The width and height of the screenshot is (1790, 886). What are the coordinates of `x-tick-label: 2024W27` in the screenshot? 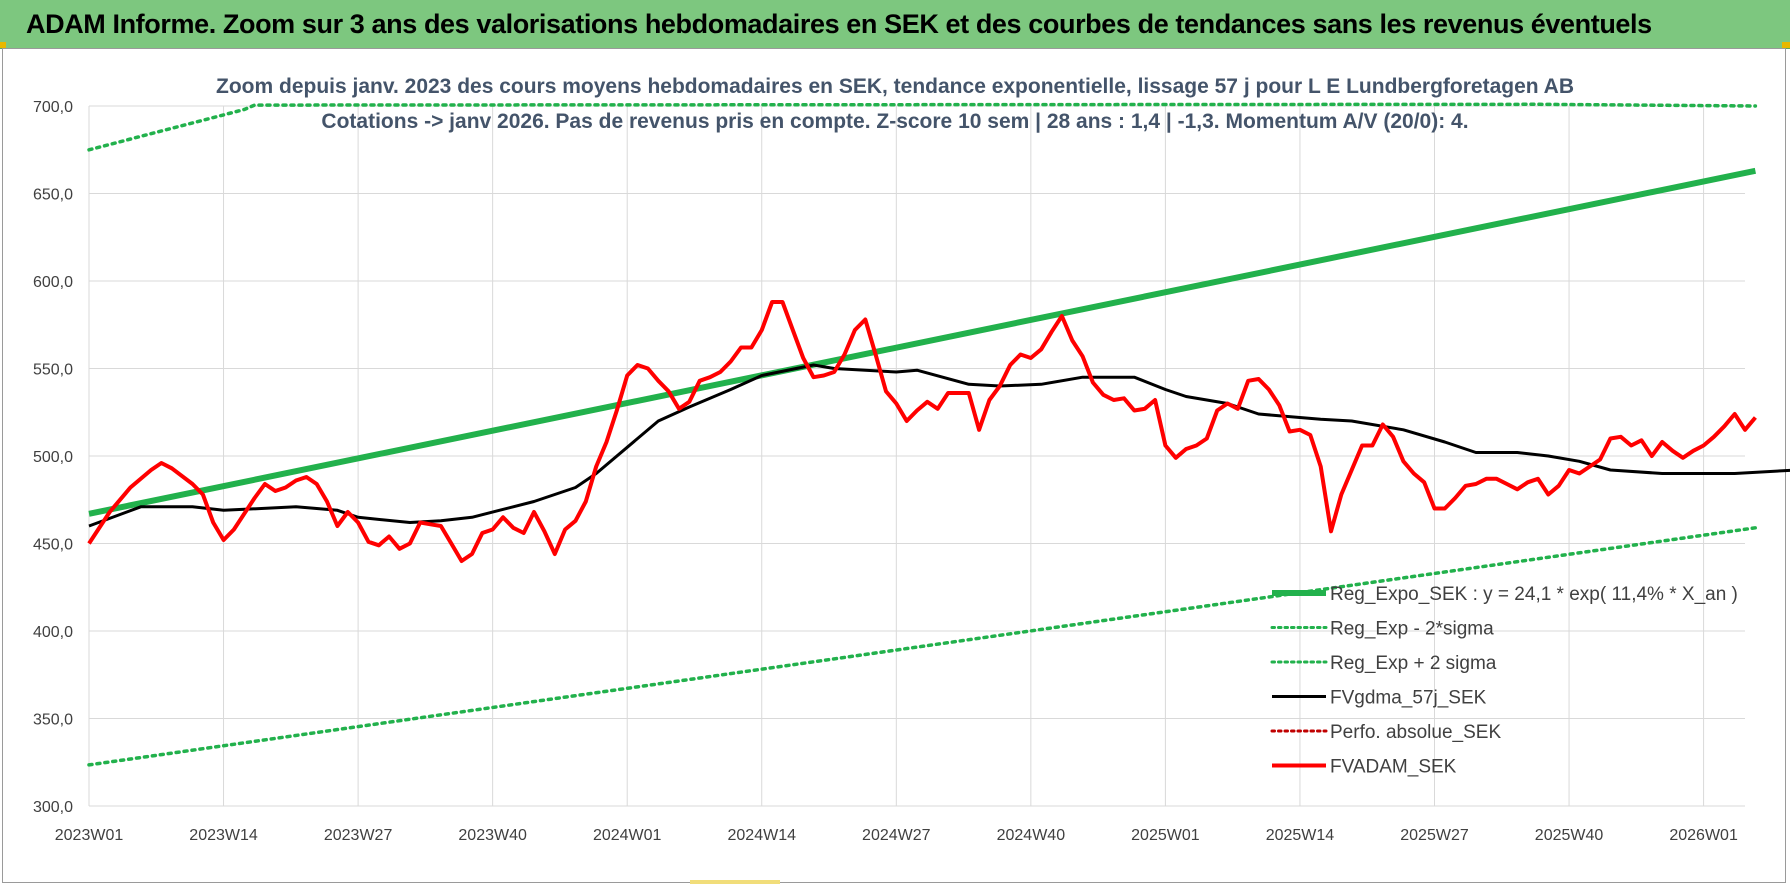 It's located at (896, 835).